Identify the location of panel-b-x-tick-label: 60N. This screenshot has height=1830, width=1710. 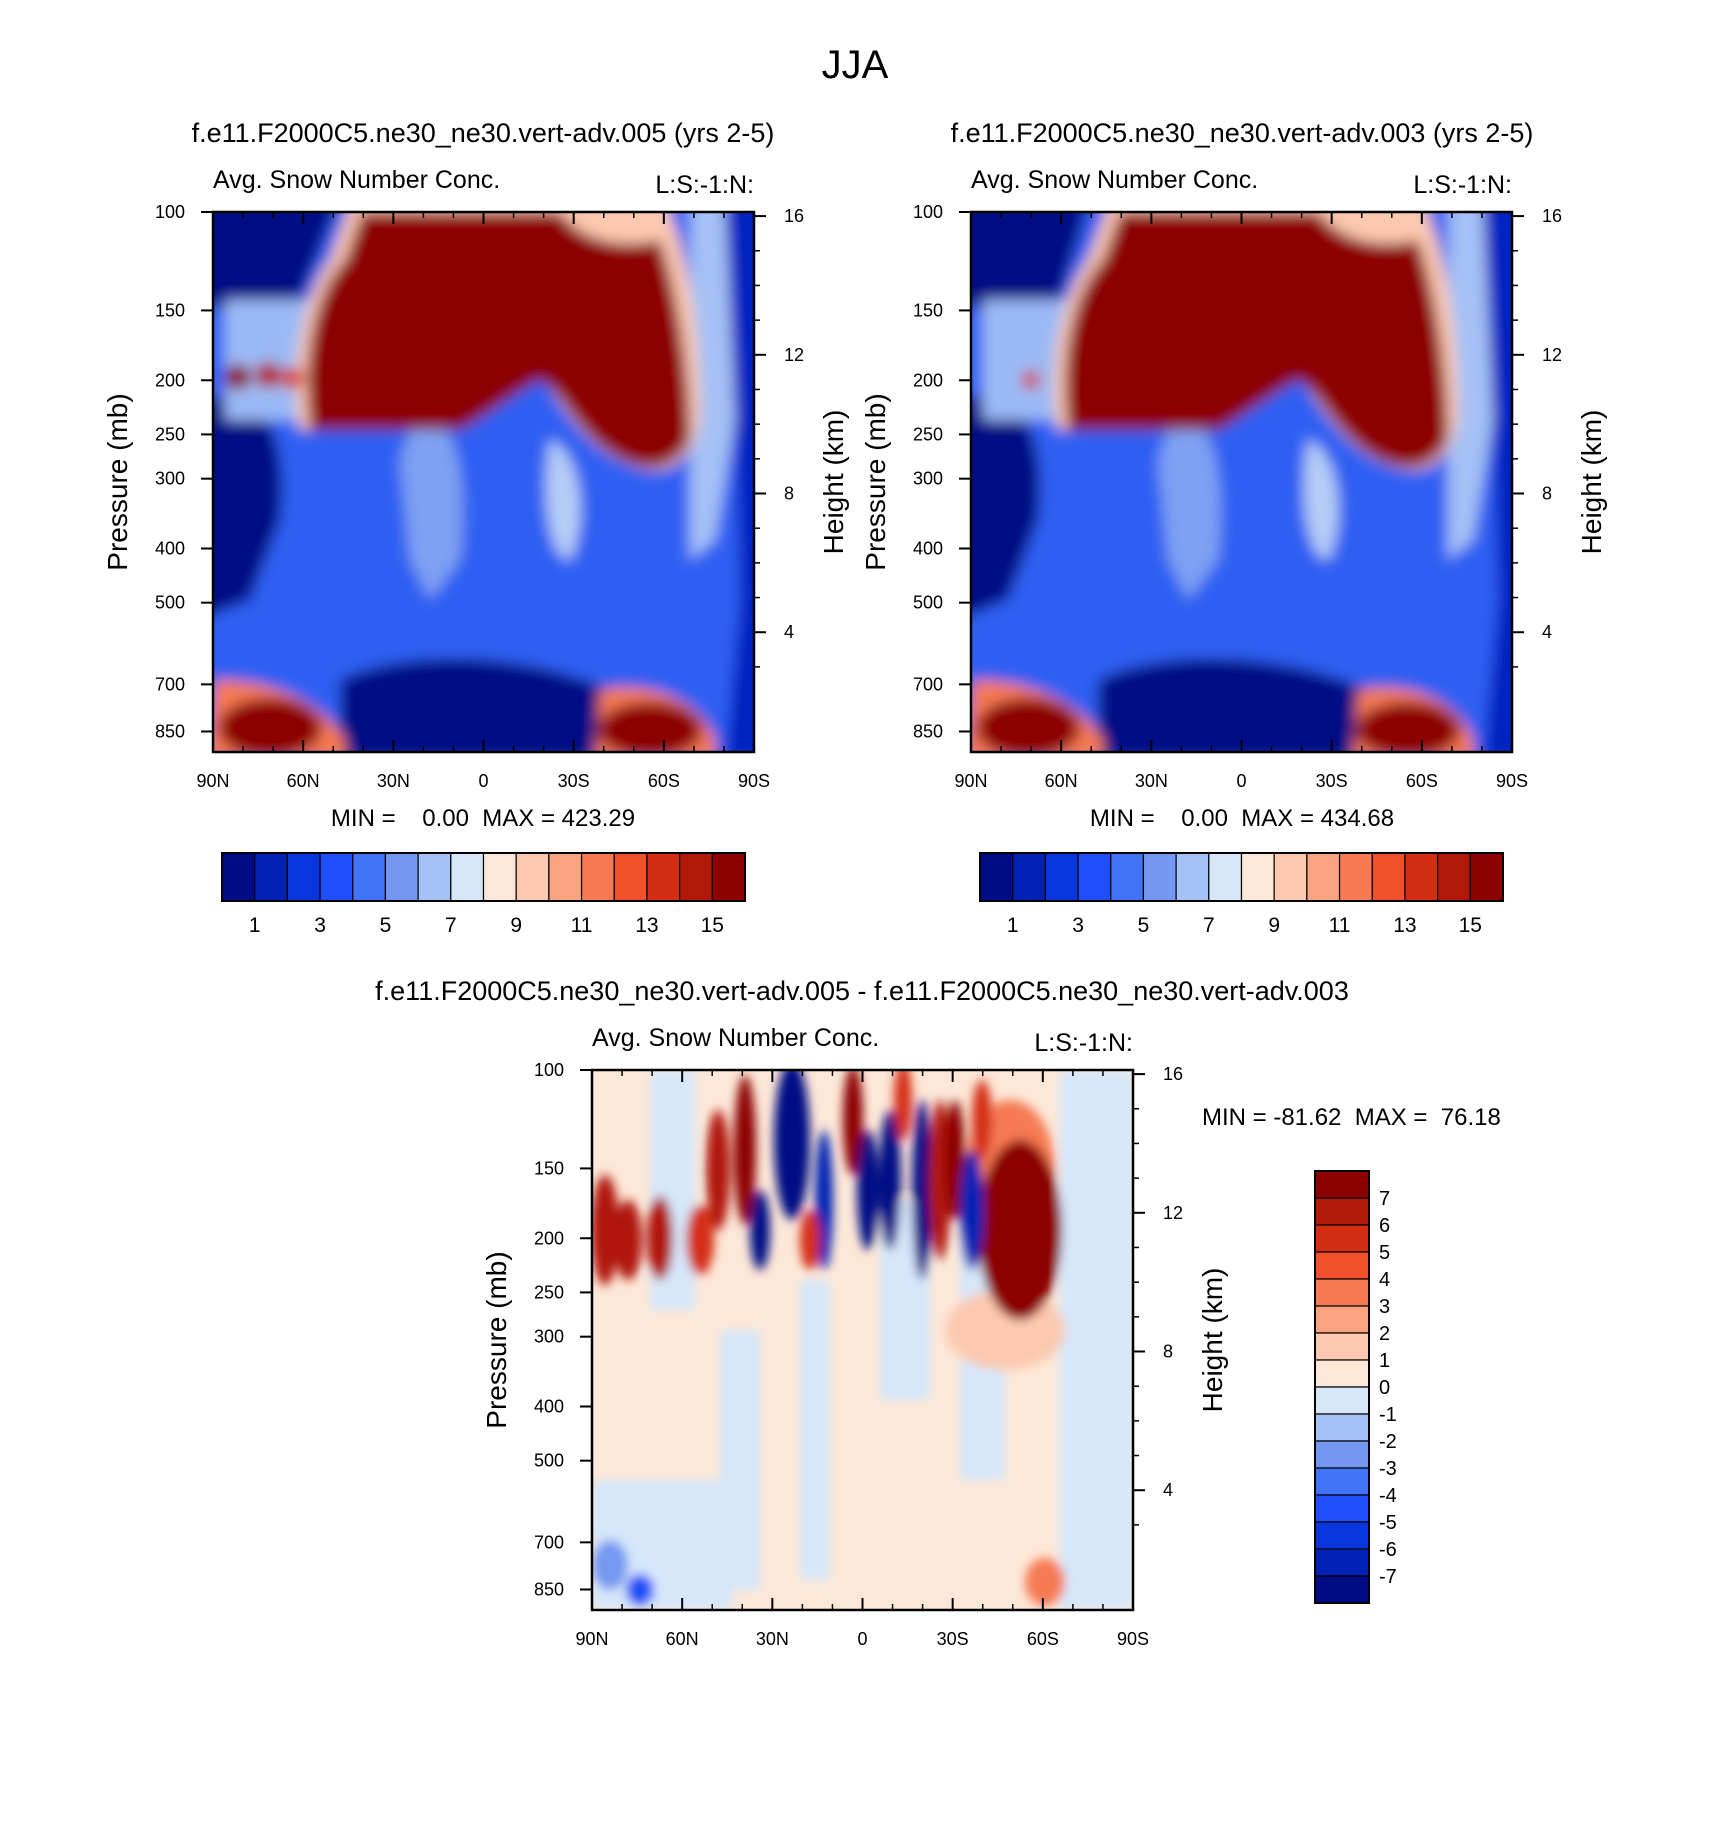
(1061, 781).